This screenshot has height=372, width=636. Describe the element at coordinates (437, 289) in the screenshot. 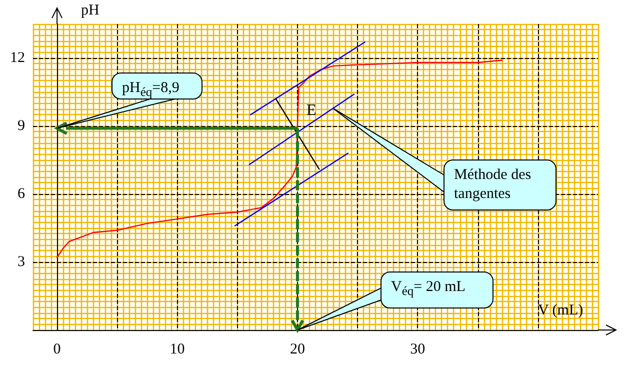

I see `annotation: V$_{éq}$= 20 mL` at that location.